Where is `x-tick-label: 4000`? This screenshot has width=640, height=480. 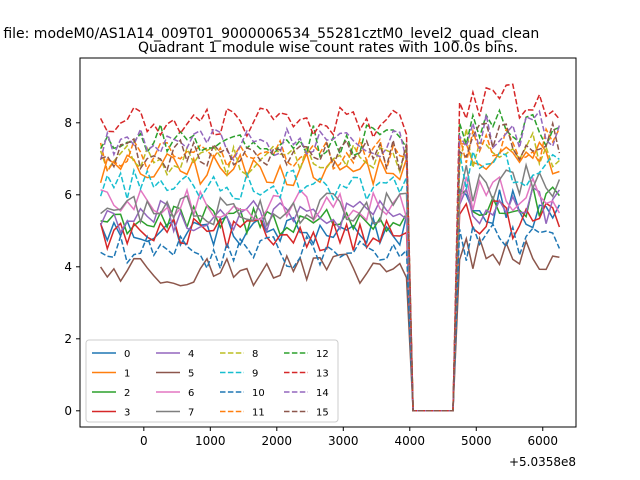
x-tick-label: 4000 is located at coordinates (410, 441).